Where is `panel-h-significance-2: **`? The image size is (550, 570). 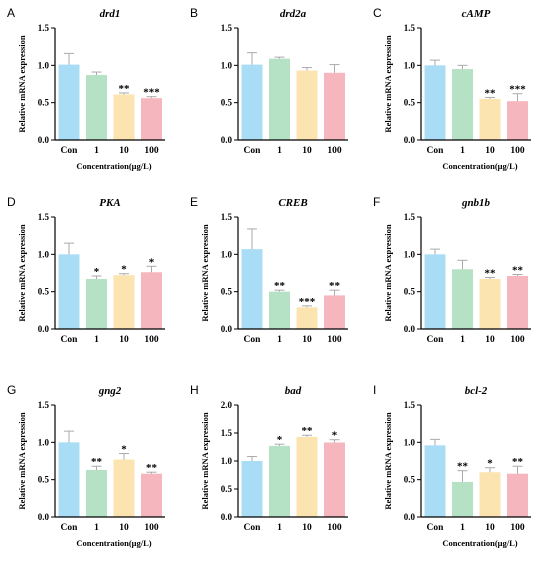
panel-h-significance-2: ** is located at coordinates (308, 431).